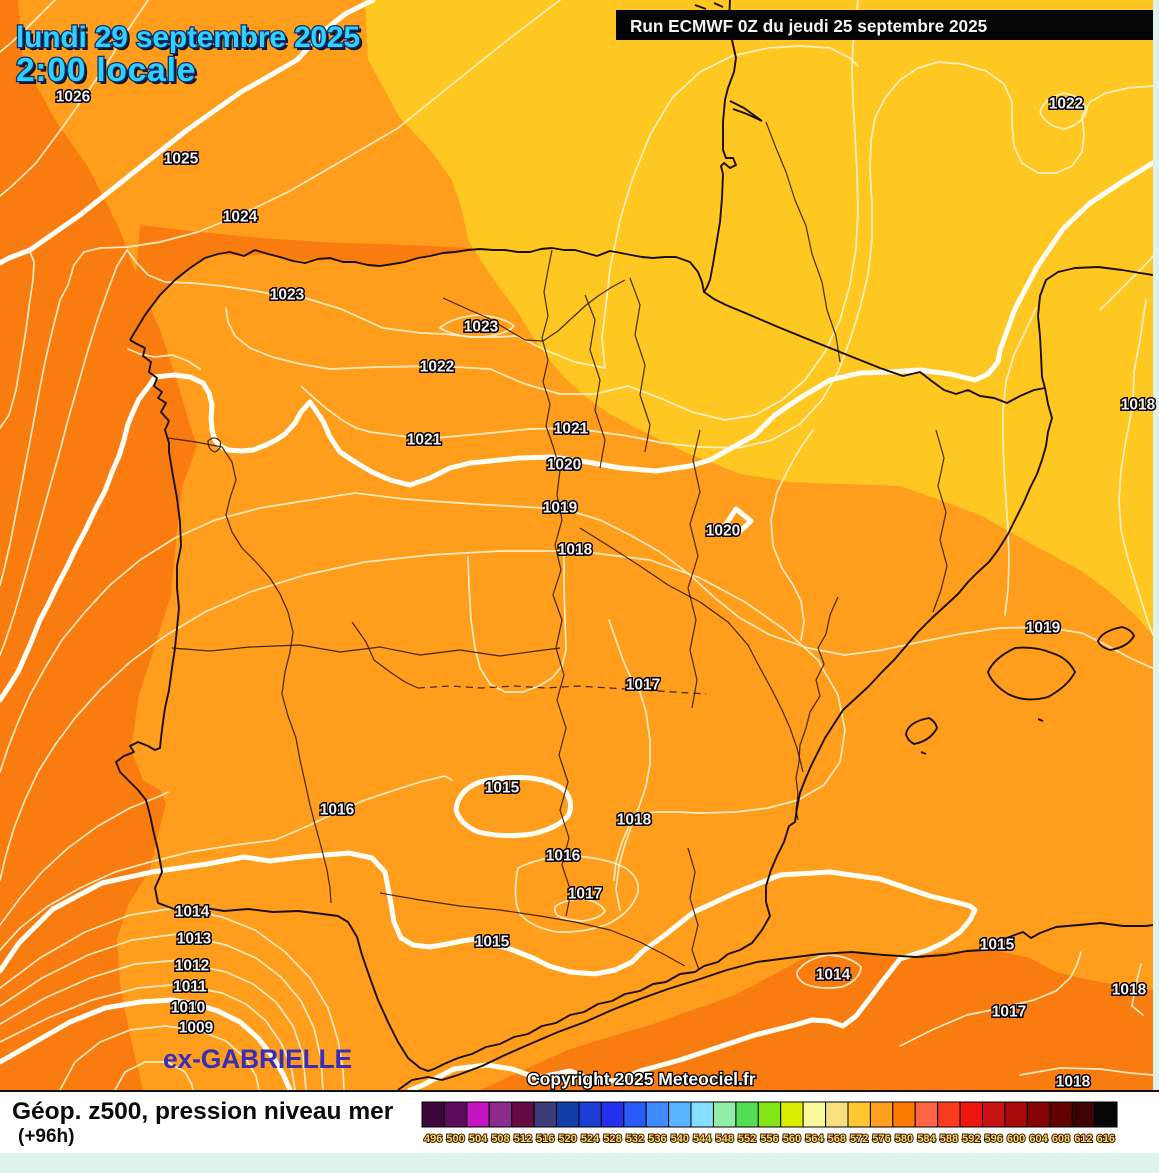 This screenshot has height=1173, width=1159. Describe the element at coordinates (568, 1139) in the screenshot. I see `svg-text: 520` at that location.